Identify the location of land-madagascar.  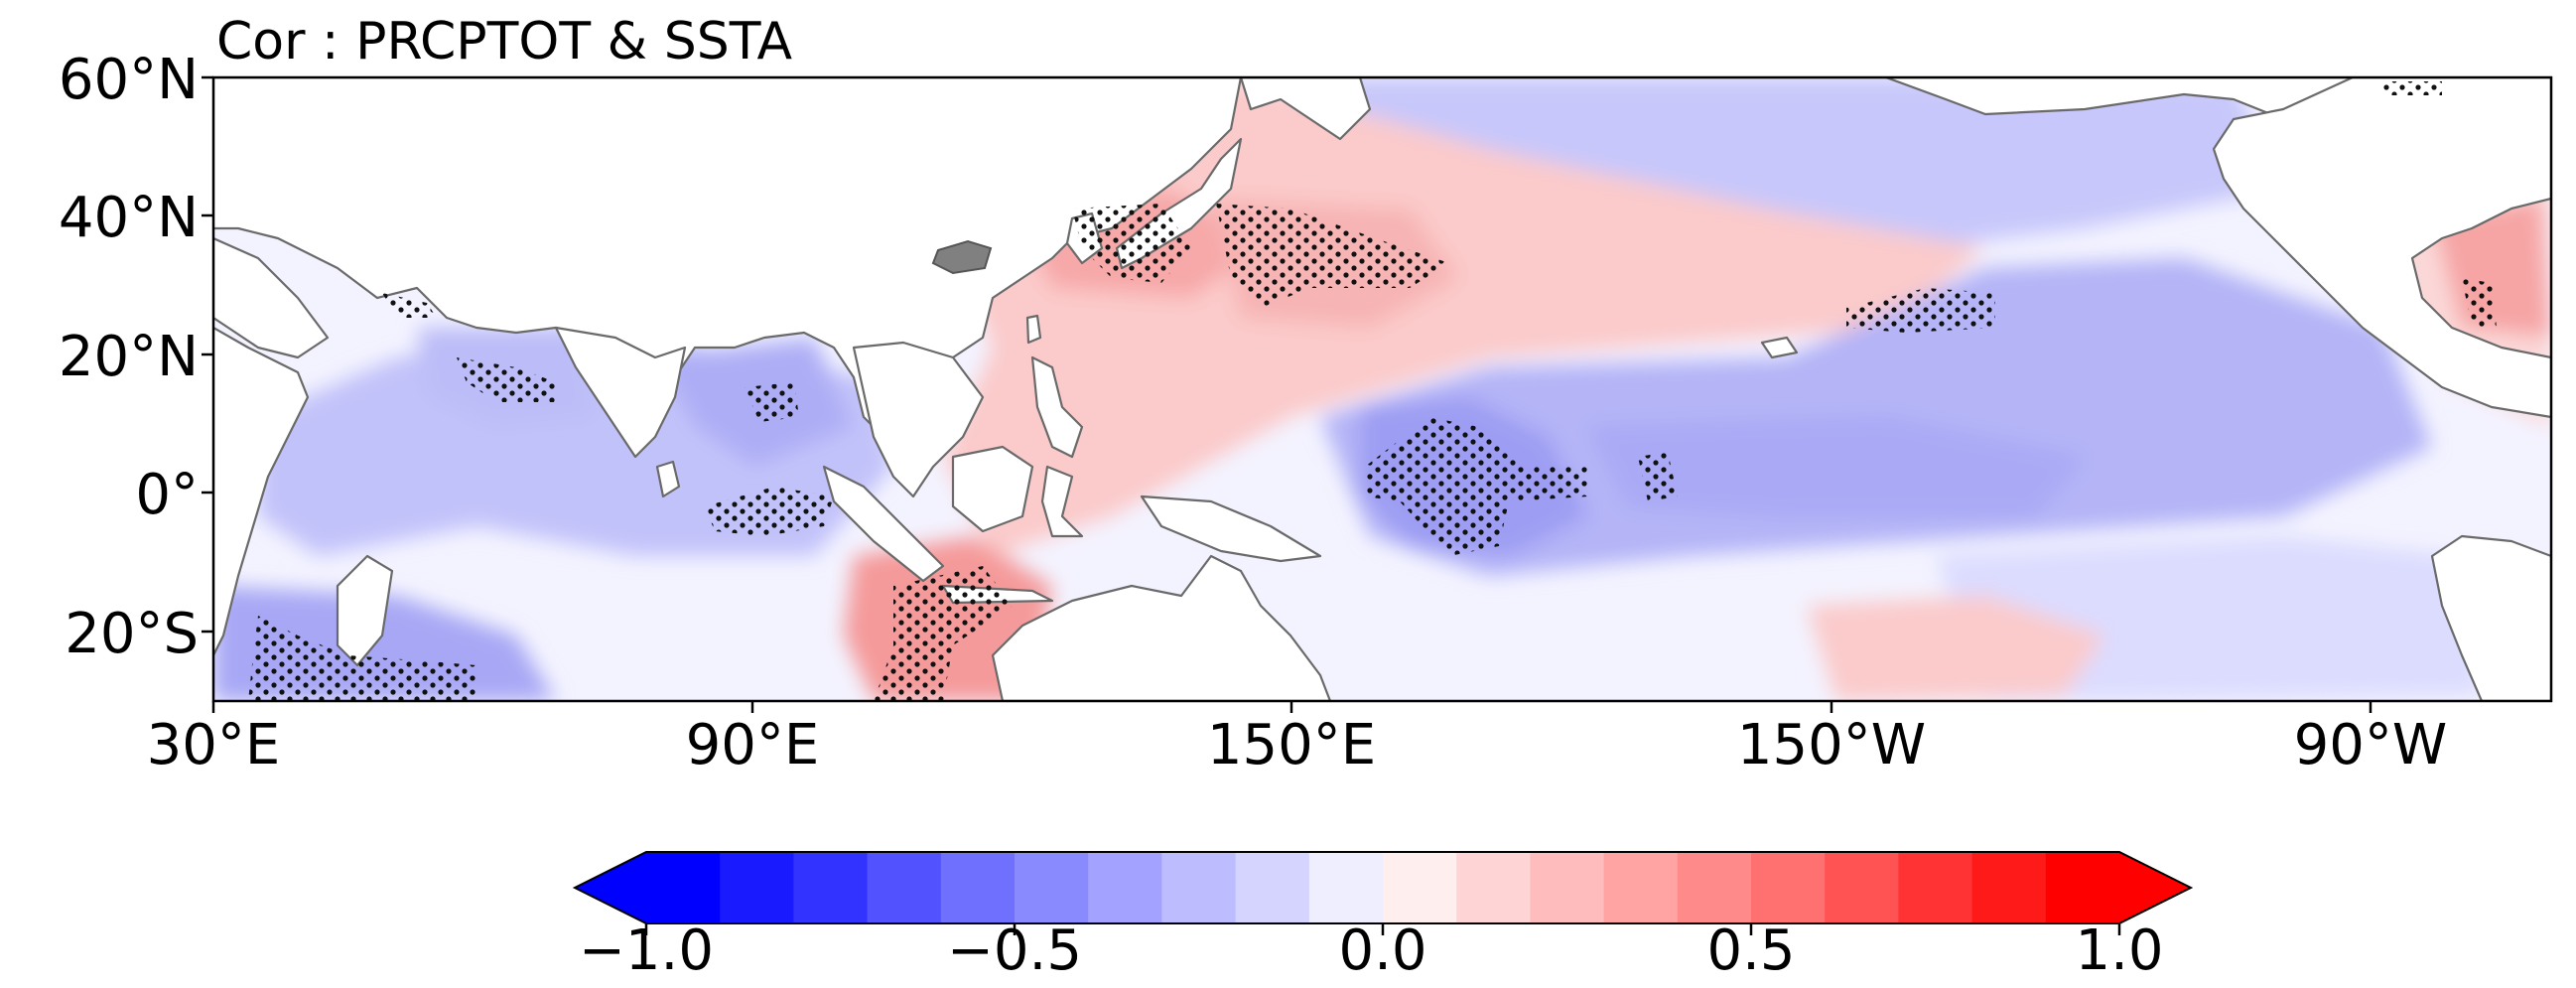
(365, 610).